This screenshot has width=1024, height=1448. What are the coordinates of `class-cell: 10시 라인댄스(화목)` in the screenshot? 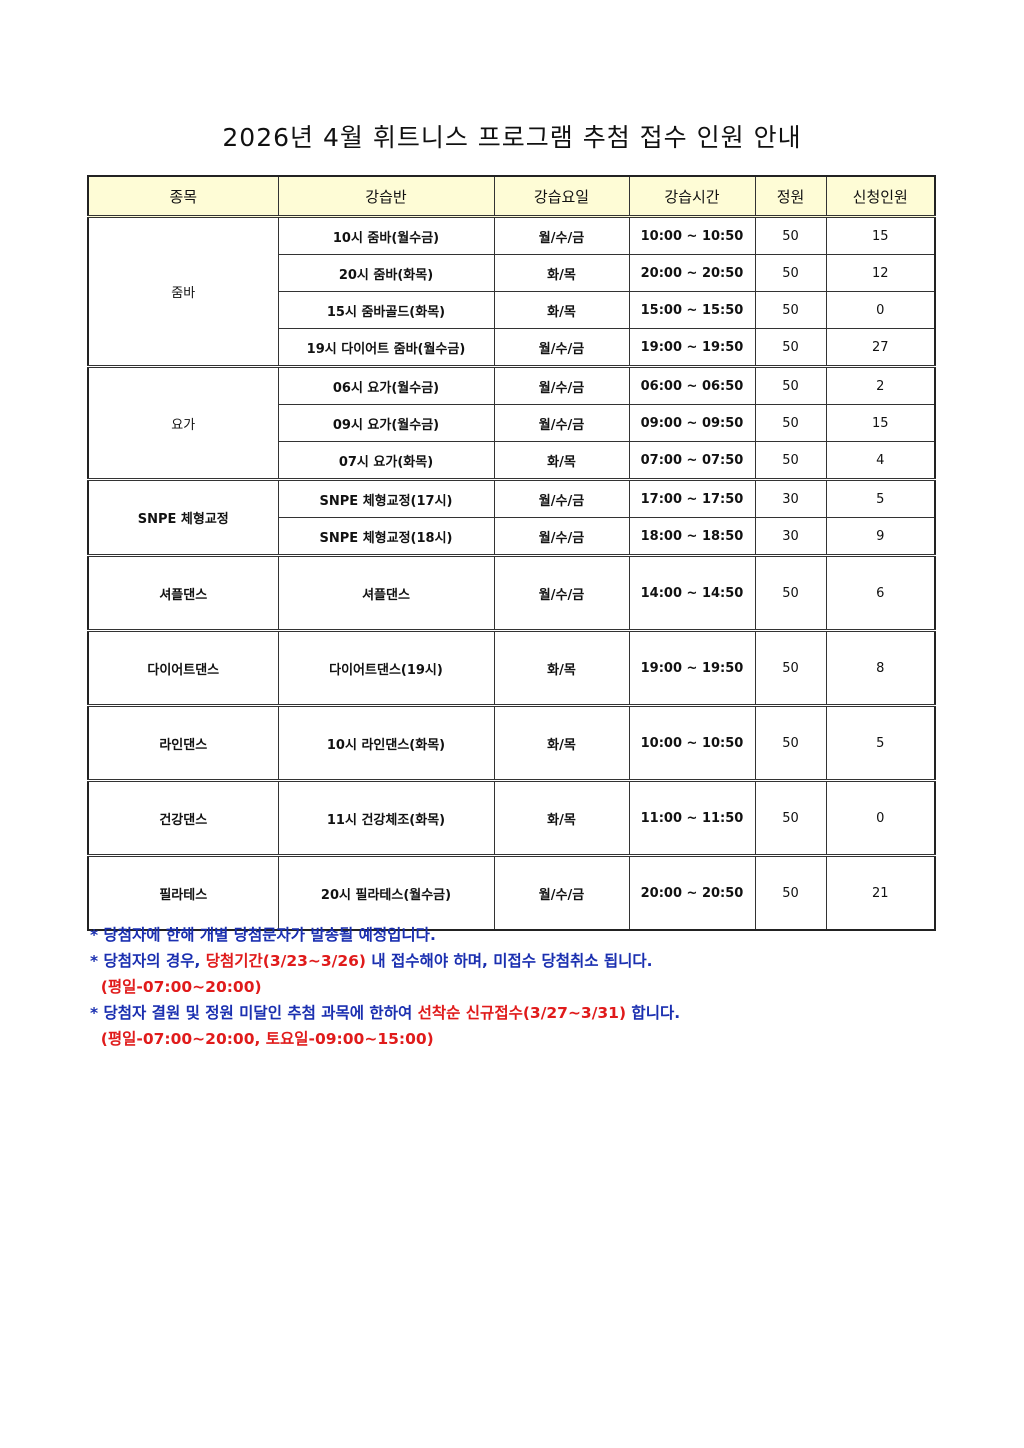 It's located at (386, 742).